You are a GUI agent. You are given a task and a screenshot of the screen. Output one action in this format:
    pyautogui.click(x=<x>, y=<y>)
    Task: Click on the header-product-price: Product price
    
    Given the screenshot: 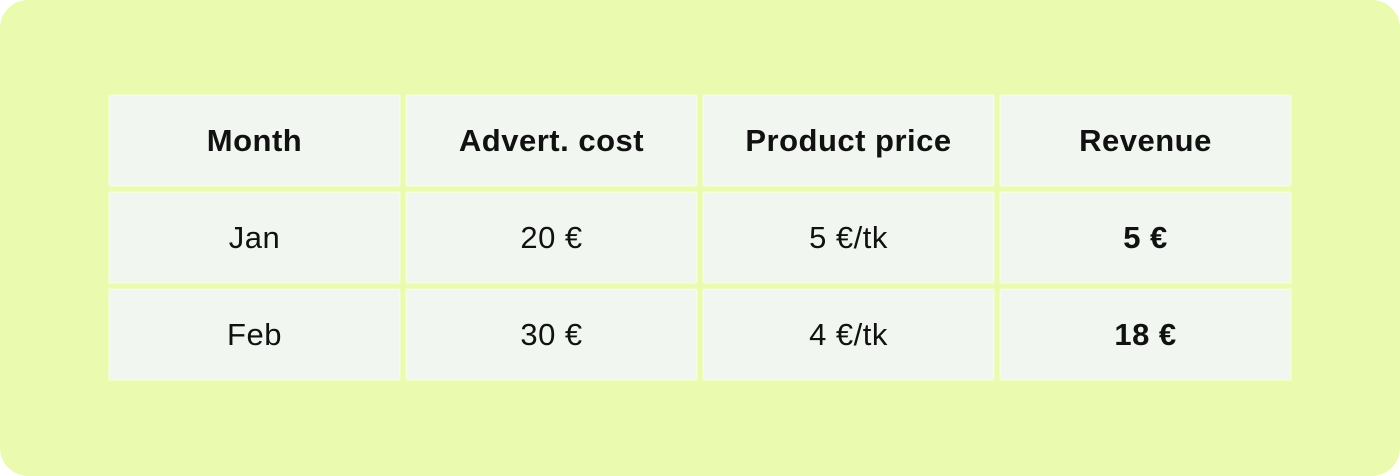 What is the action you would take?
    pyautogui.click(x=848, y=140)
    